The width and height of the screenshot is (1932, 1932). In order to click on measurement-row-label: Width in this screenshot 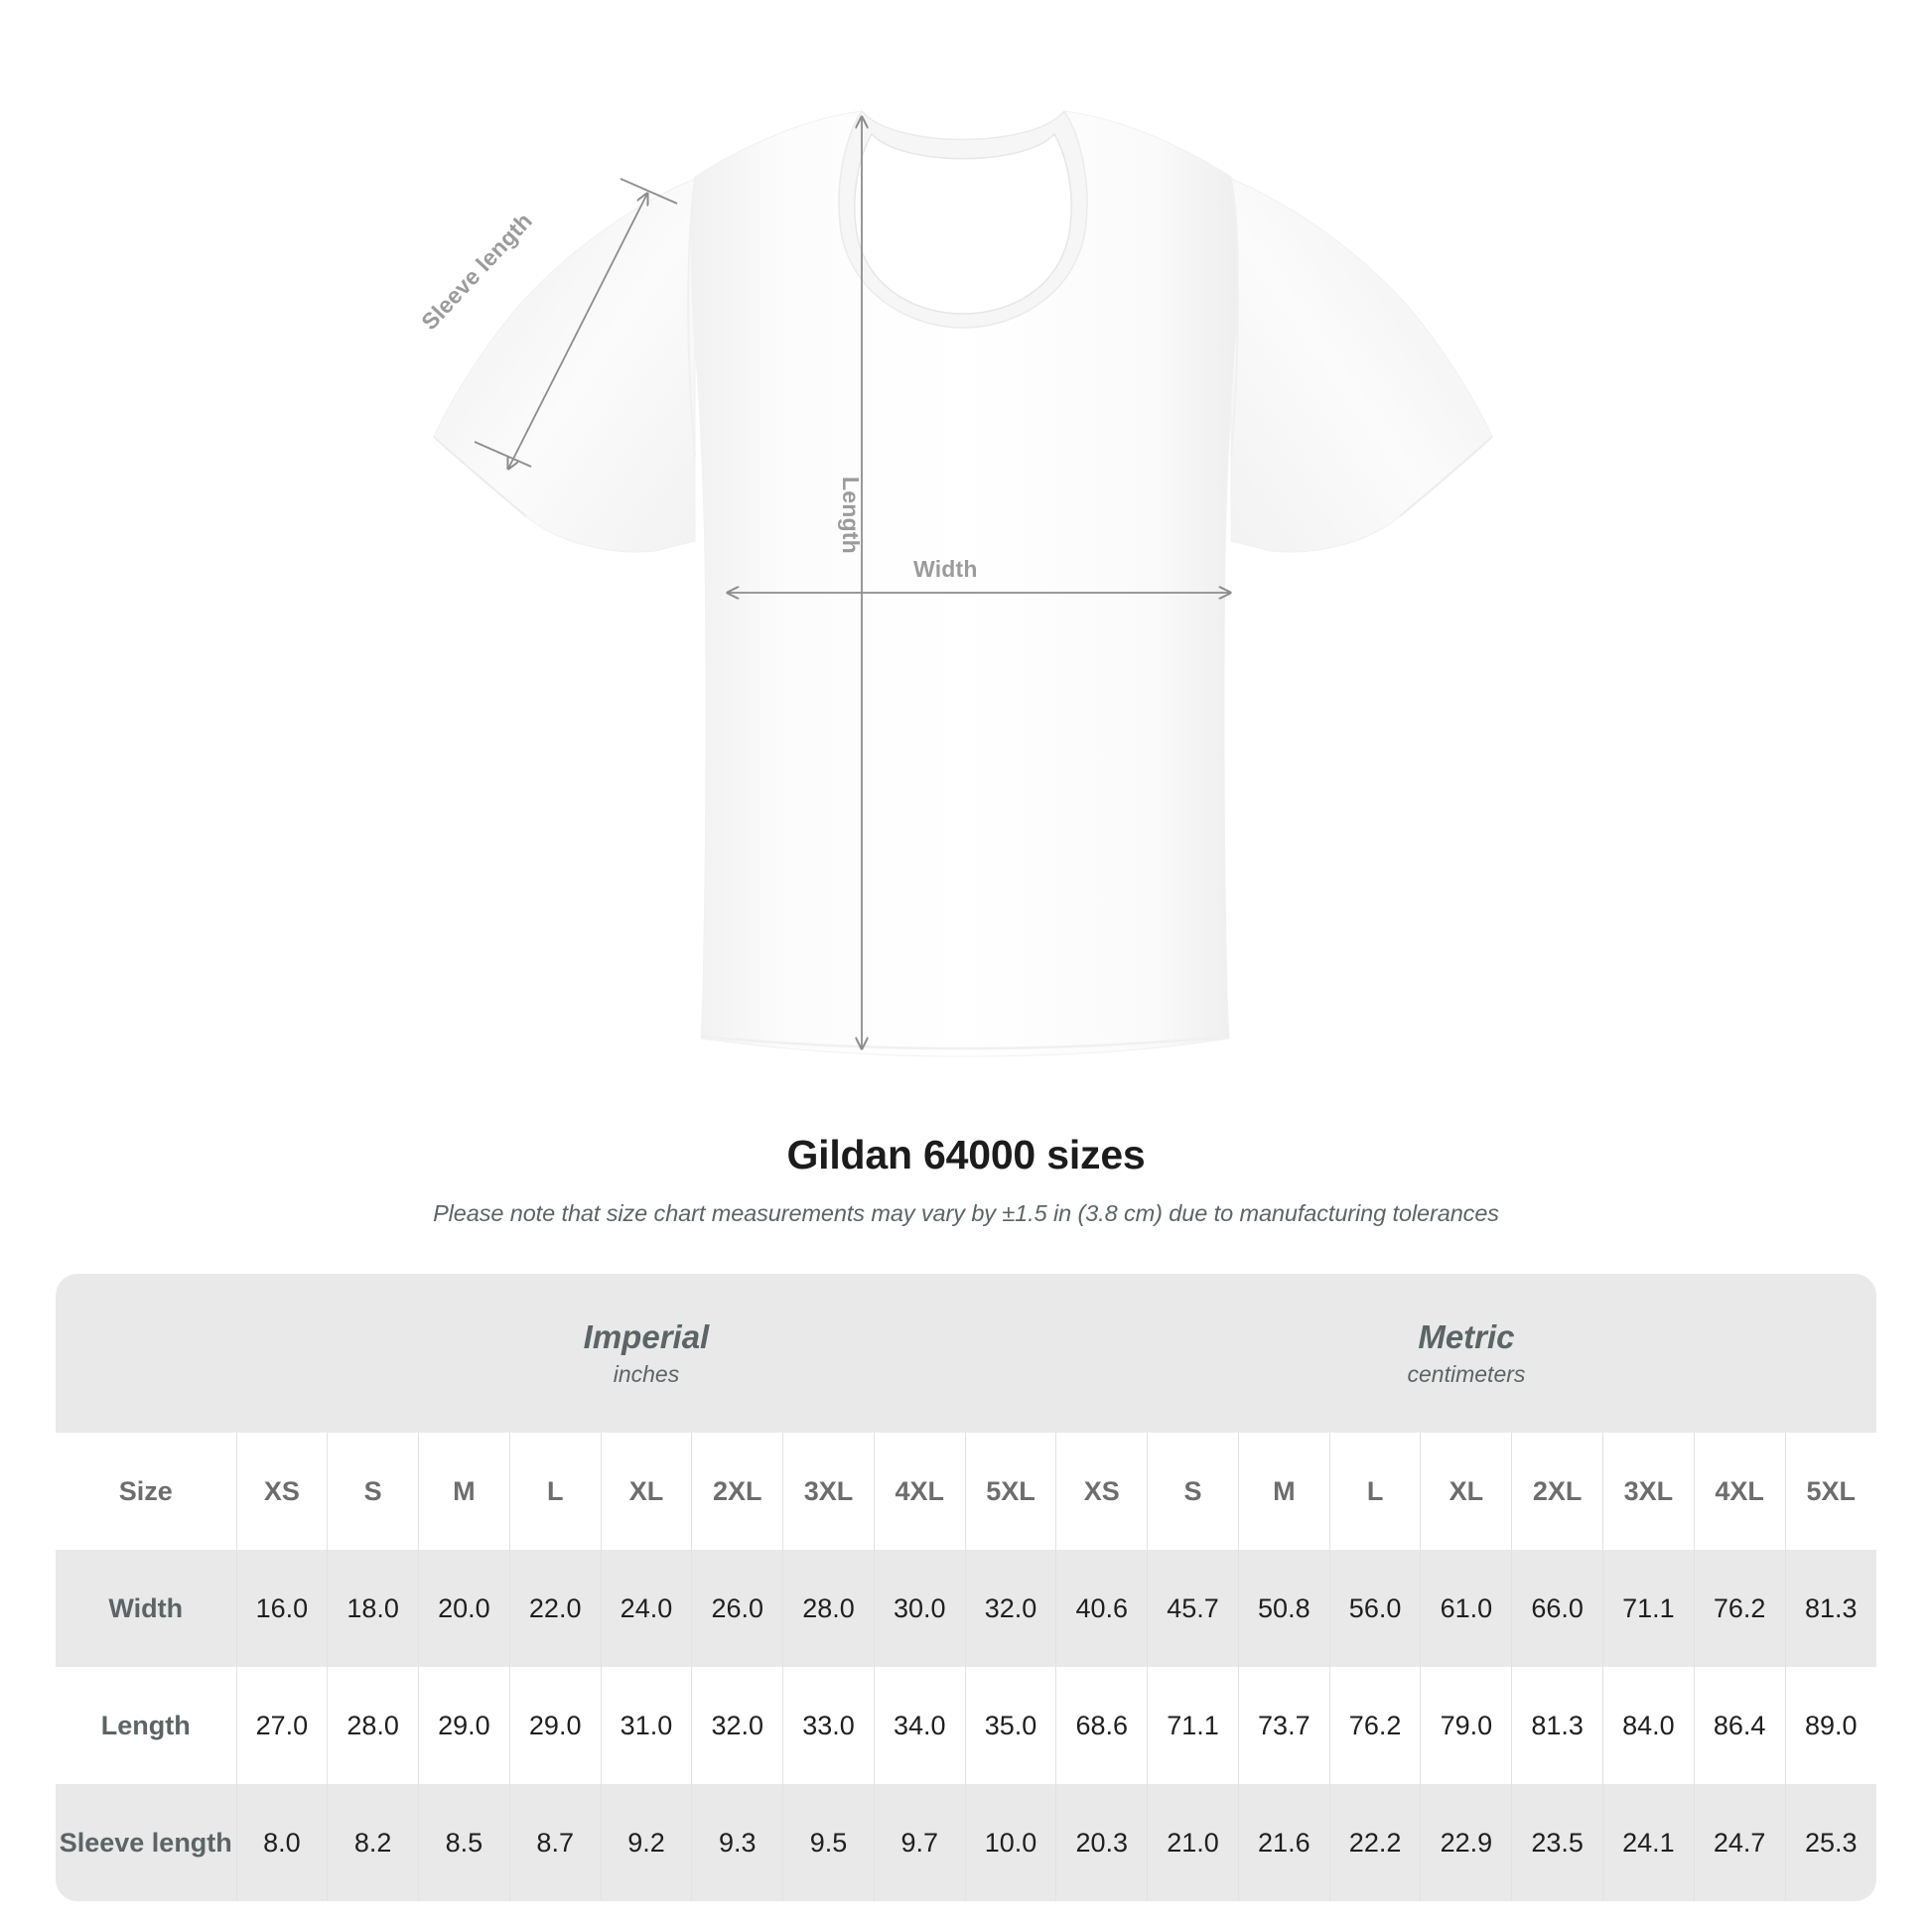, I will do `click(147, 1608)`.